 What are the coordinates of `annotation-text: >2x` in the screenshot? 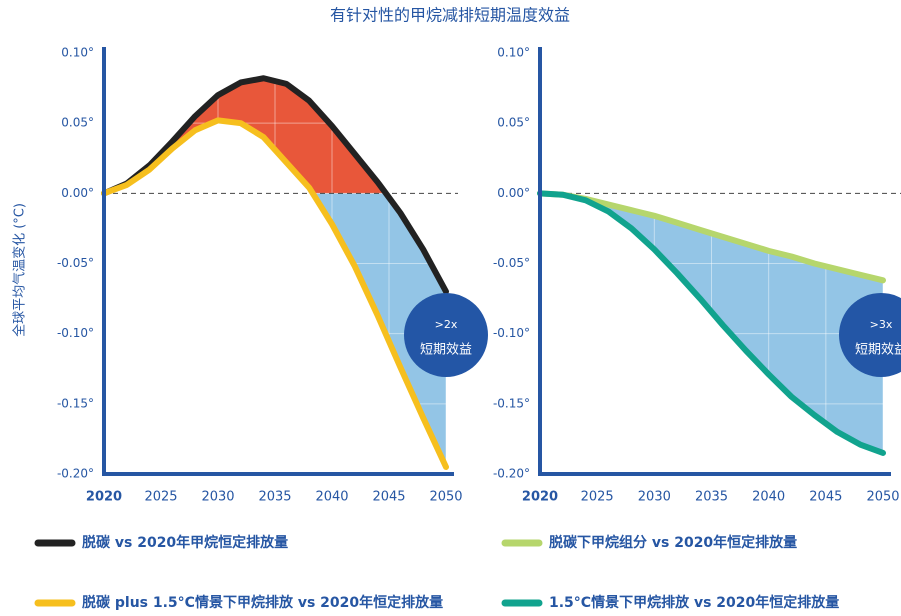 It's located at (446, 324).